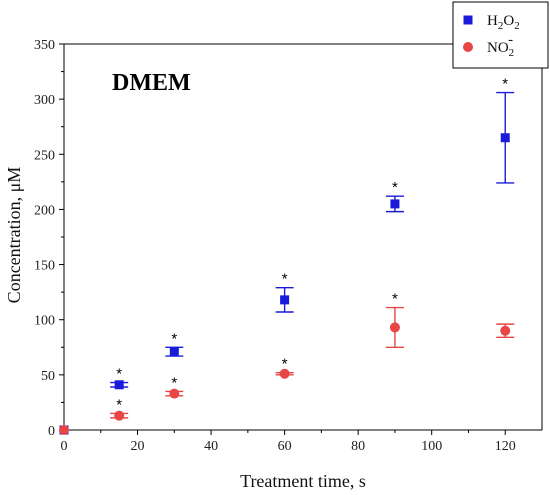 The height and width of the screenshot is (495, 550). I want to click on x-tick-label: 100, so click(431, 446).